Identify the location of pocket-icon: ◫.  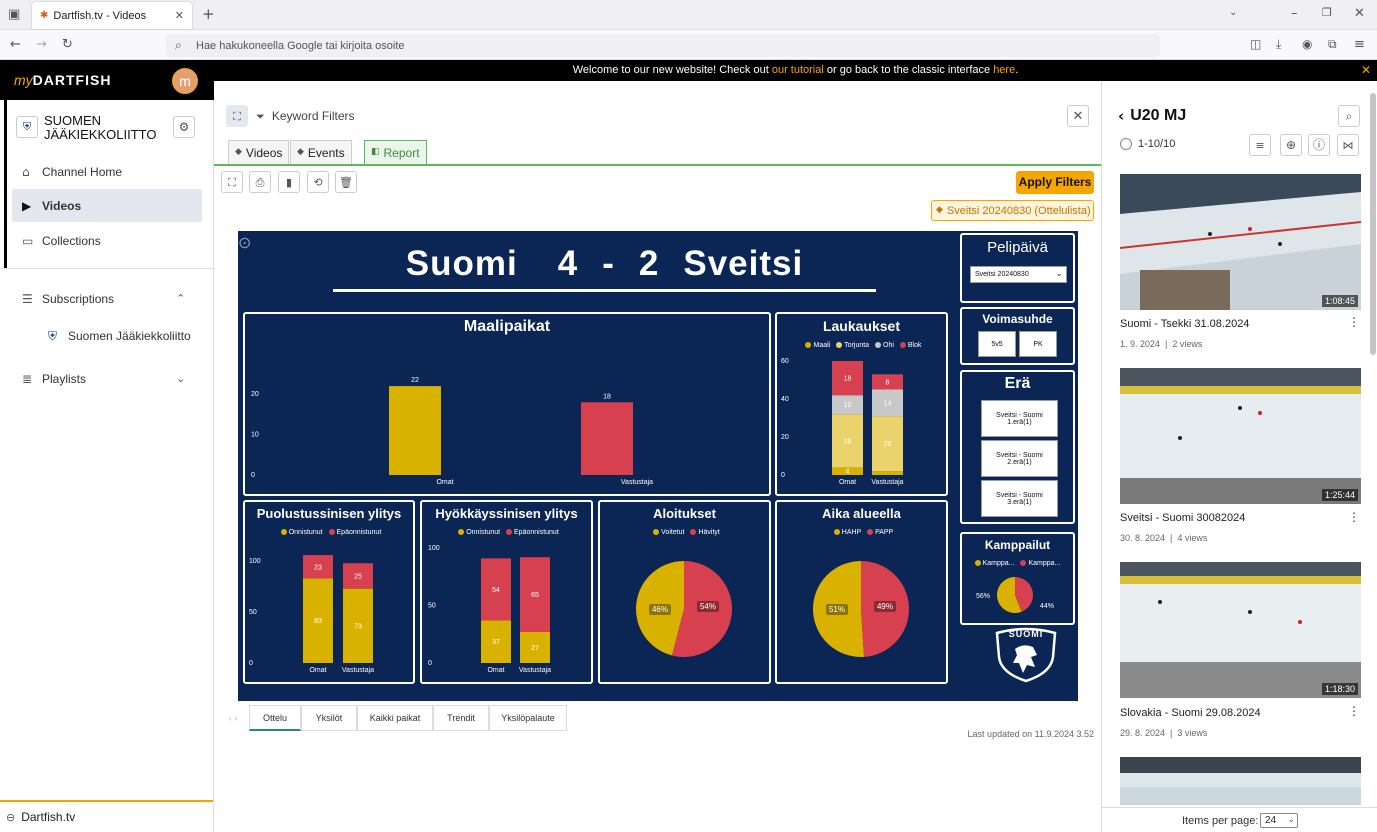
(1256, 44).